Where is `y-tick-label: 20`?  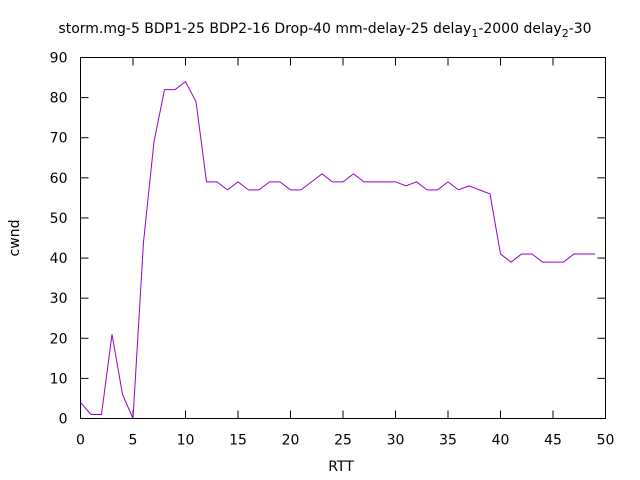 y-tick-label: 20 is located at coordinates (59, 339).